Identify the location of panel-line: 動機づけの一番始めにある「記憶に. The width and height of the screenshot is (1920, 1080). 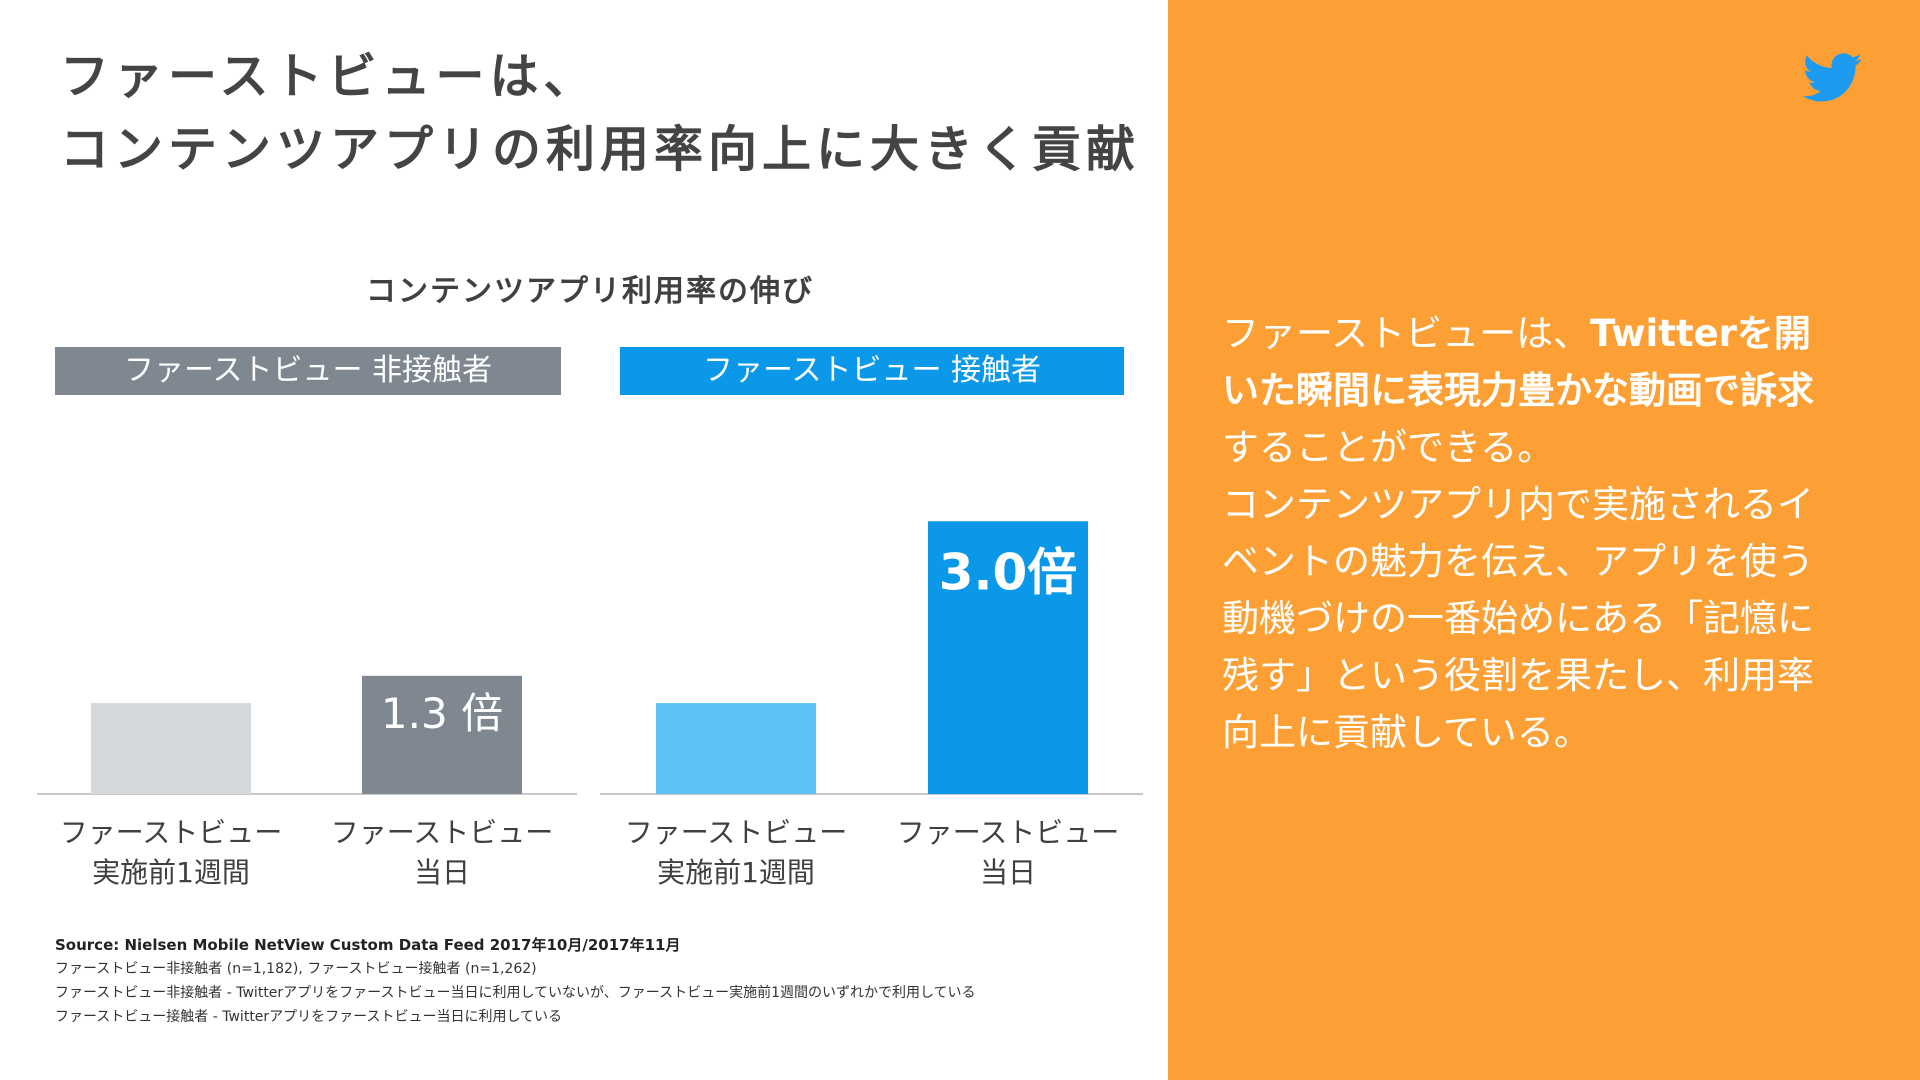
(1518, 618).